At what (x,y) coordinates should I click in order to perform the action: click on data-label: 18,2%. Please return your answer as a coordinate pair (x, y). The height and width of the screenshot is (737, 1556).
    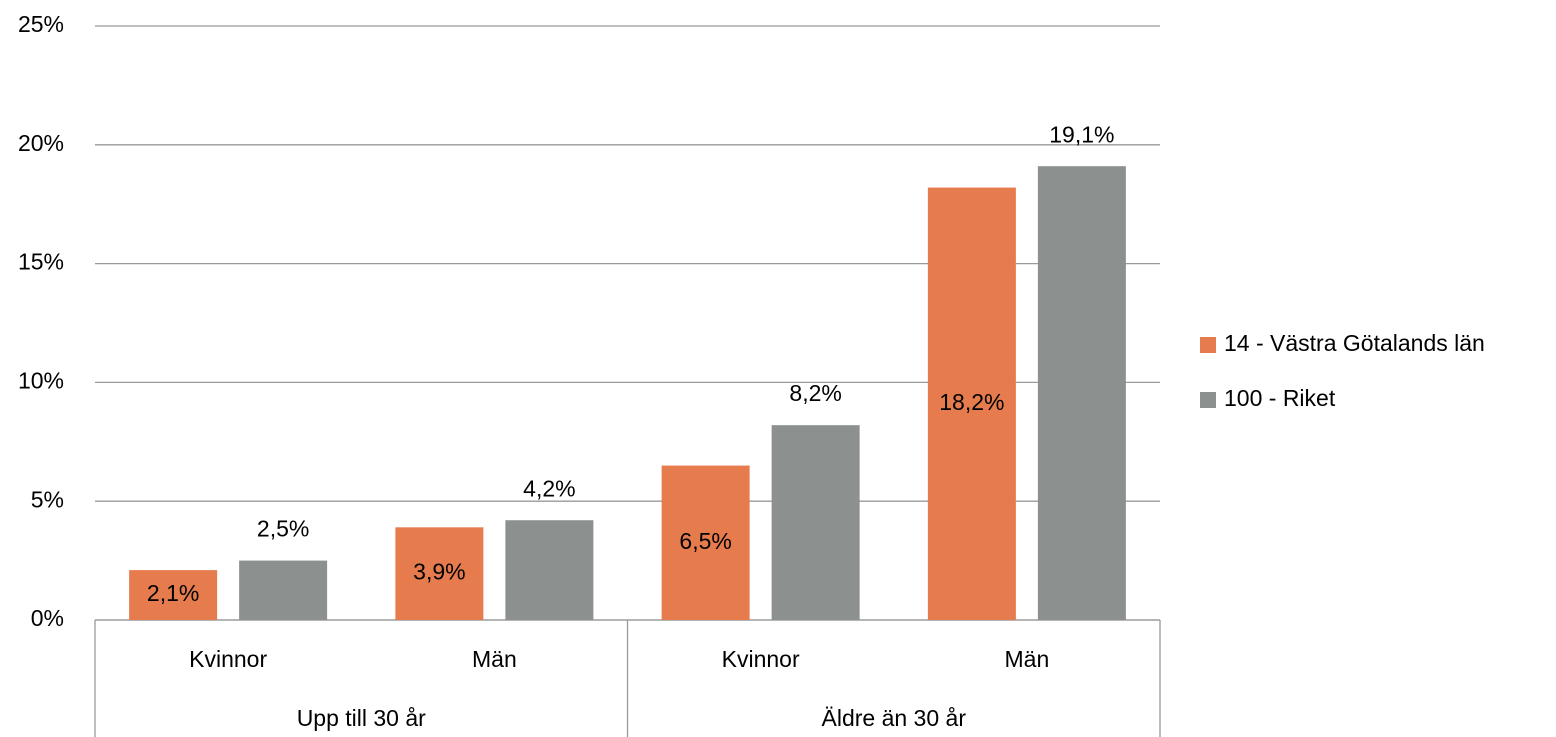
    Looking at the image, I should click on (971, 402).